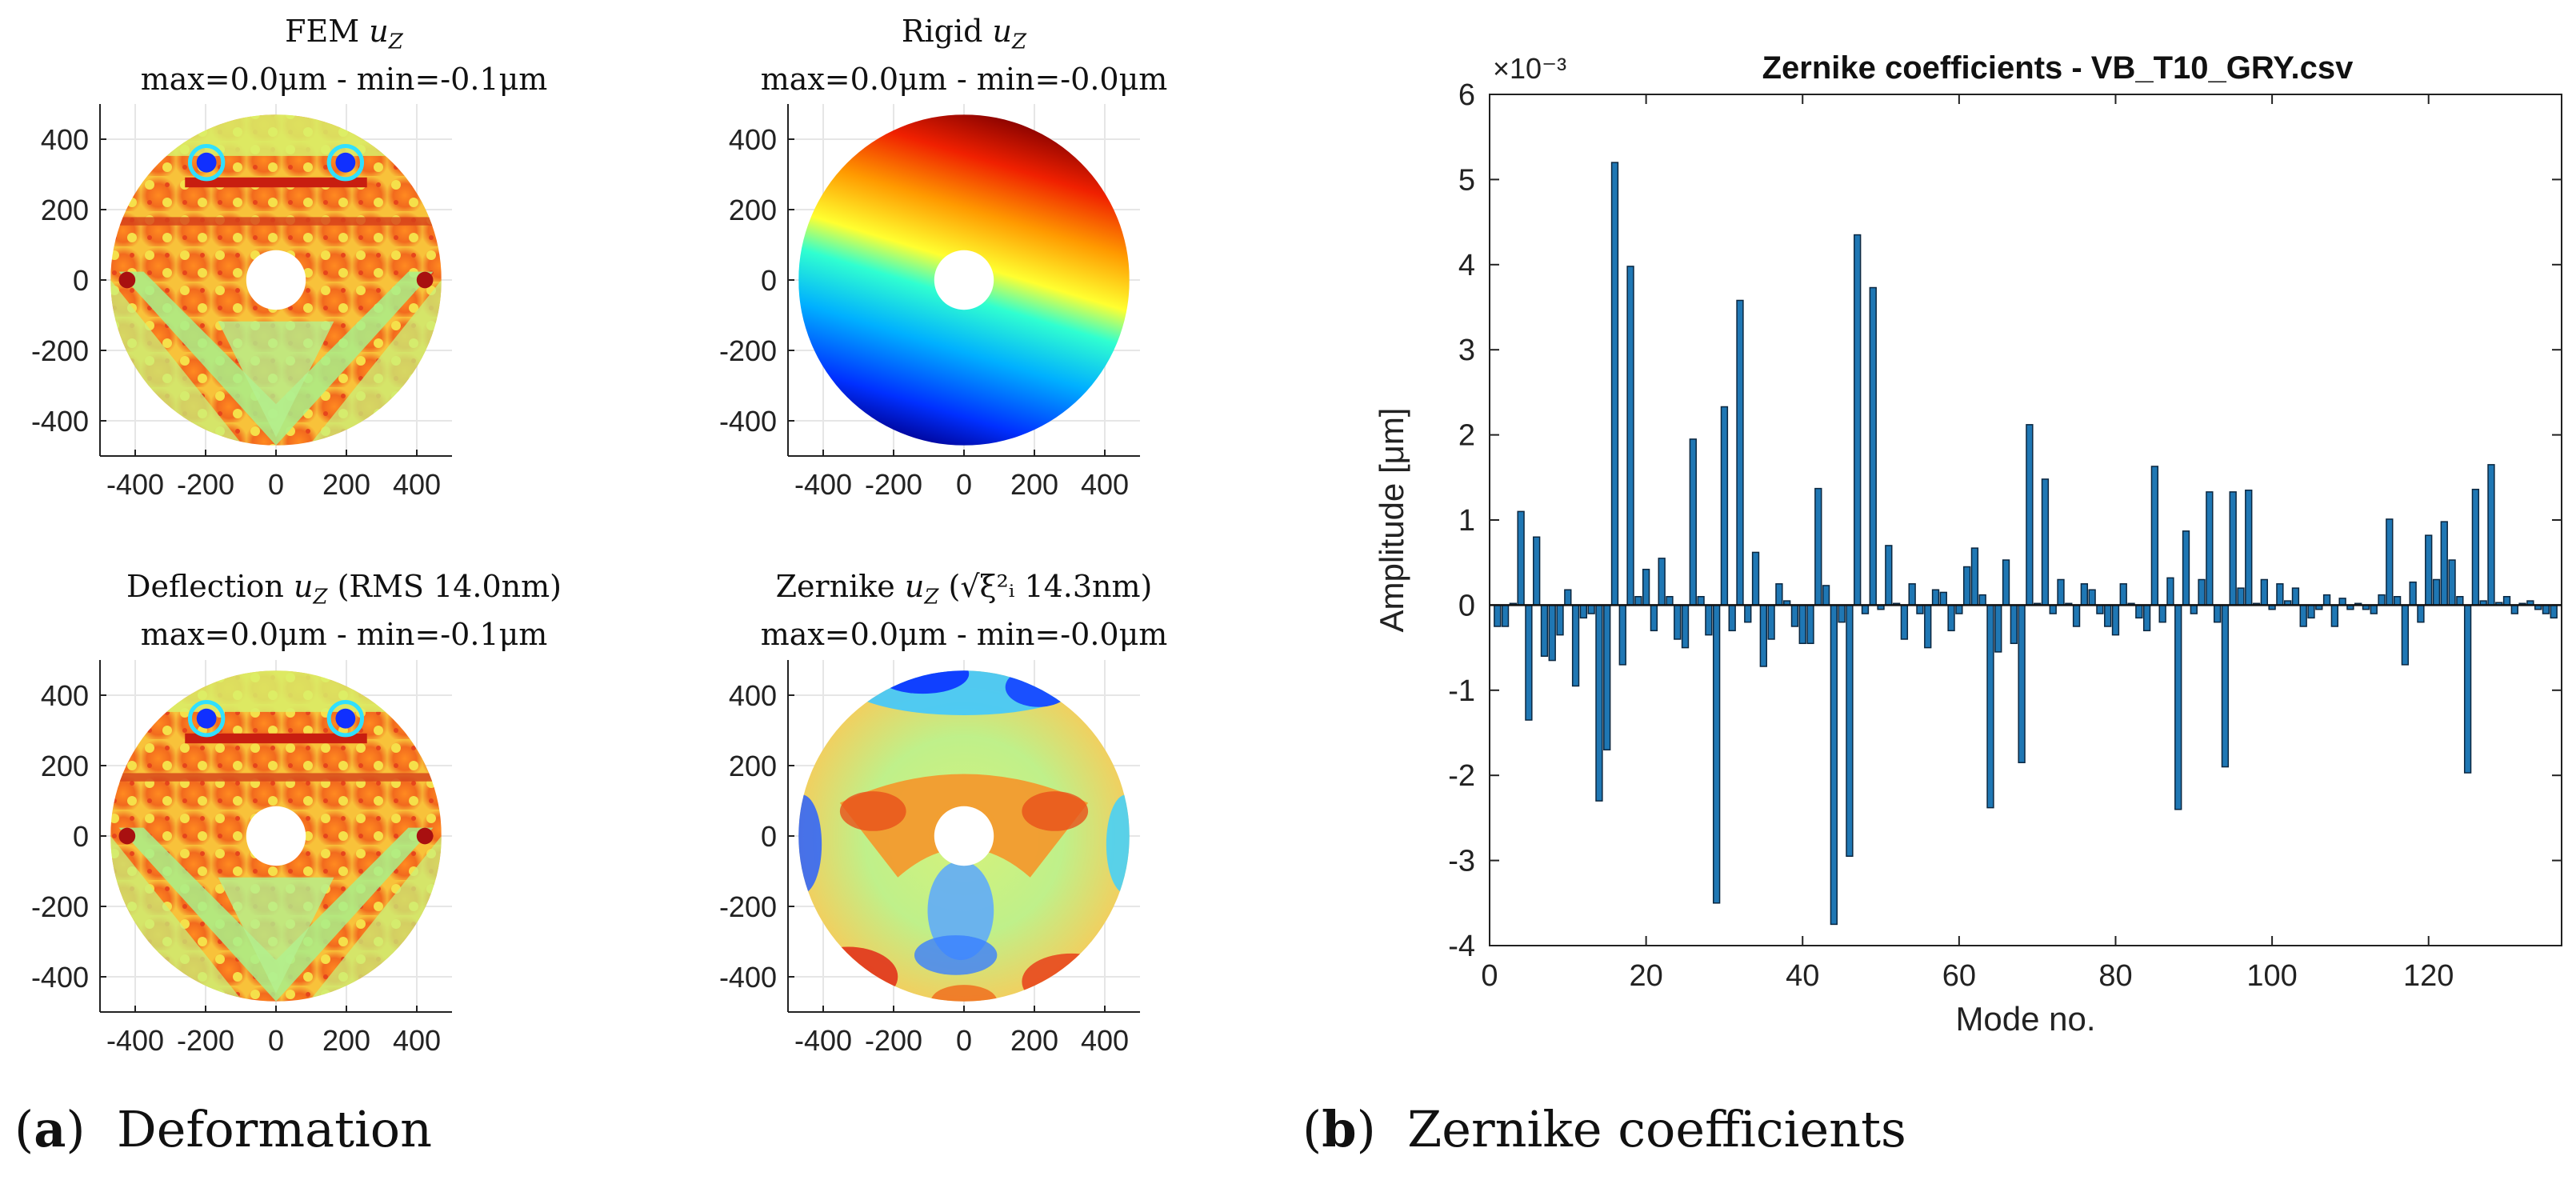 This screenshot has width=2576, height=1188. What do you see at coordinates (276, 182) in the screenshot?
I see `fem-top-ridge` at bounding box center [276, 182].